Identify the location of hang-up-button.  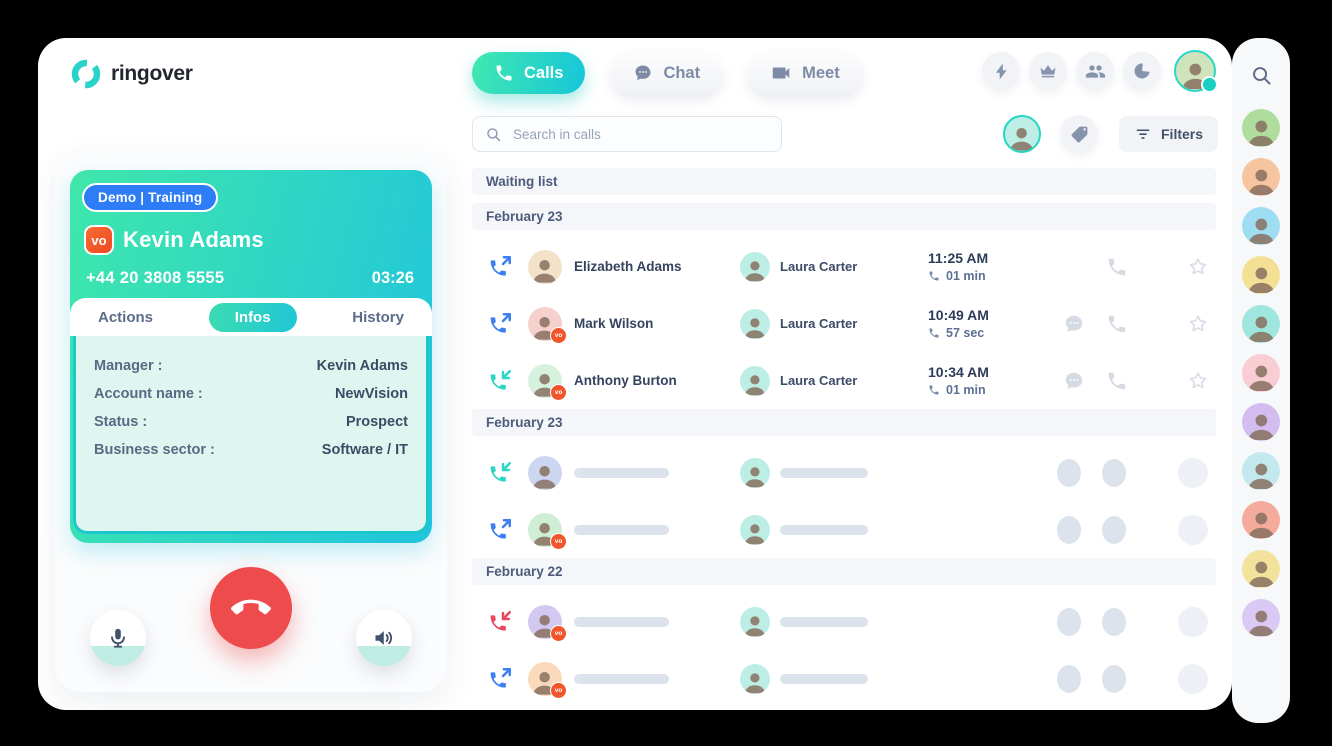
(251, 608).